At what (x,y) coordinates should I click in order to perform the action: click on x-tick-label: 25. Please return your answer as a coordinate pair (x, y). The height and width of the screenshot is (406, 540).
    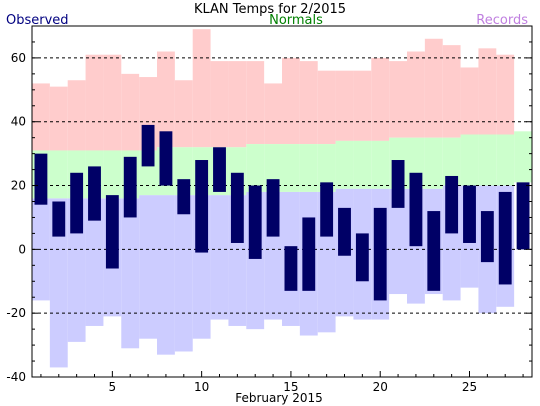
    Looking at the image, I should click on (469, 387).